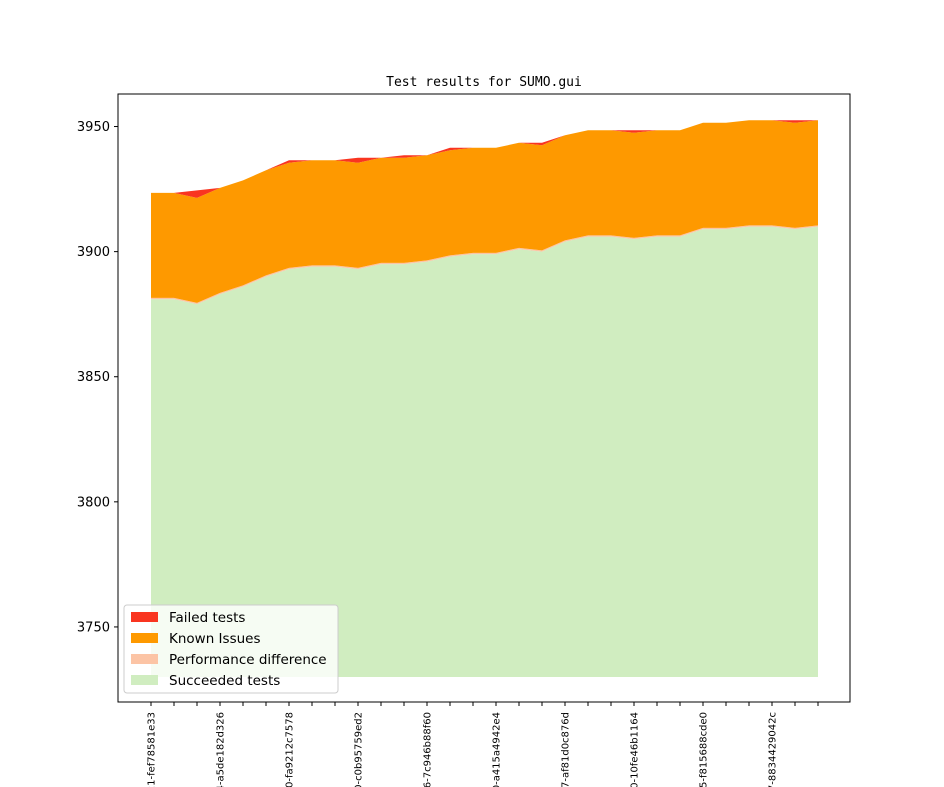  Describe the element at coordinates (221, 749) in the screenshot. I see `x-tick-label: 4-a5de182d326` at that location.